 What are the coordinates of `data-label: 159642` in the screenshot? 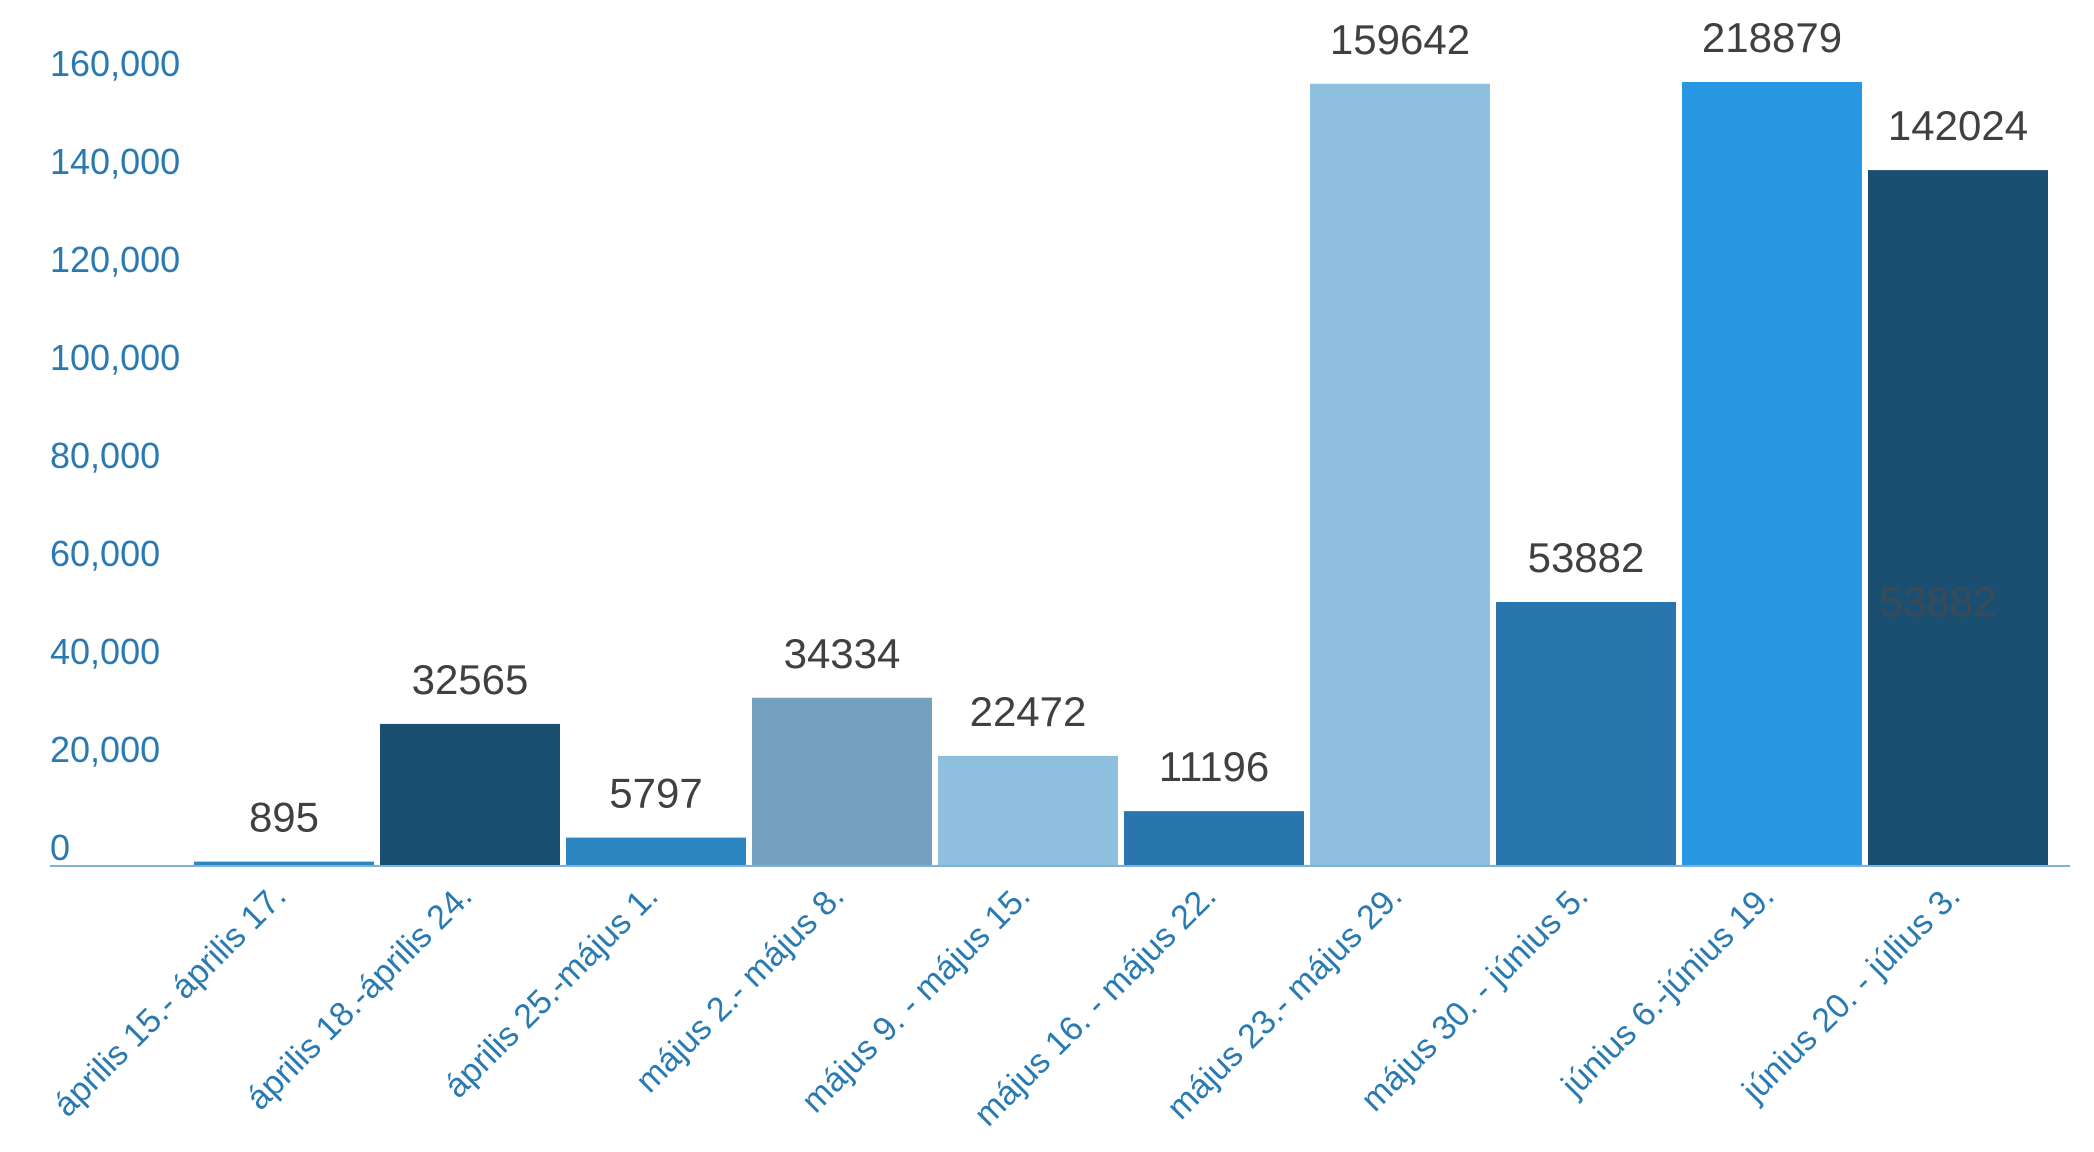 It's located at (1400, 39).